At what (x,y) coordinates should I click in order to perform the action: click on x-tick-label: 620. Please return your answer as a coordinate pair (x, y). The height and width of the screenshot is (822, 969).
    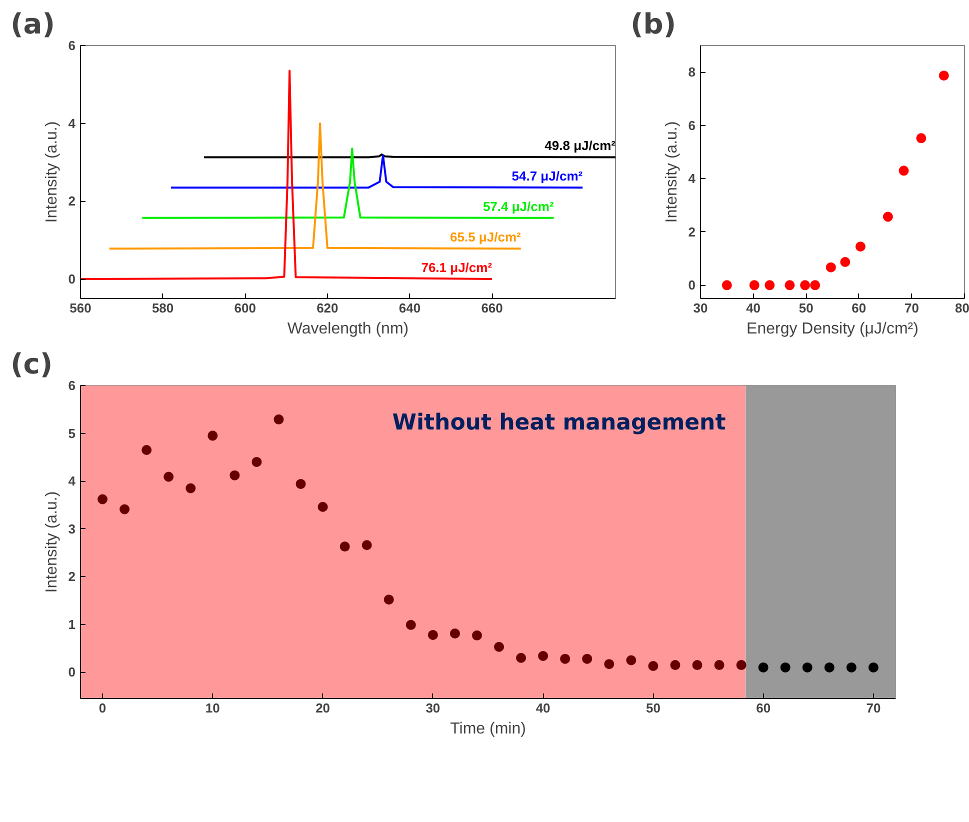
    Looking at the image, I should click on (327, 308).